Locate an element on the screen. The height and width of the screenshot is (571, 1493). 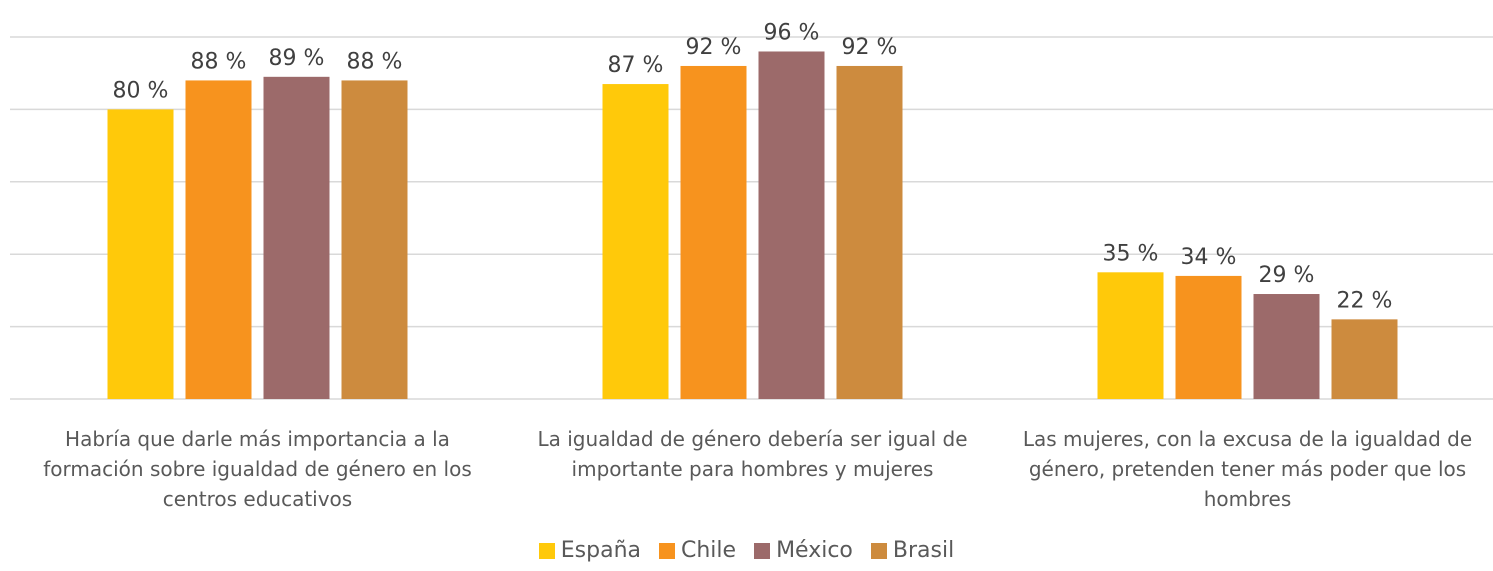
data-label: 80 % is located at coordinates (141, 90).